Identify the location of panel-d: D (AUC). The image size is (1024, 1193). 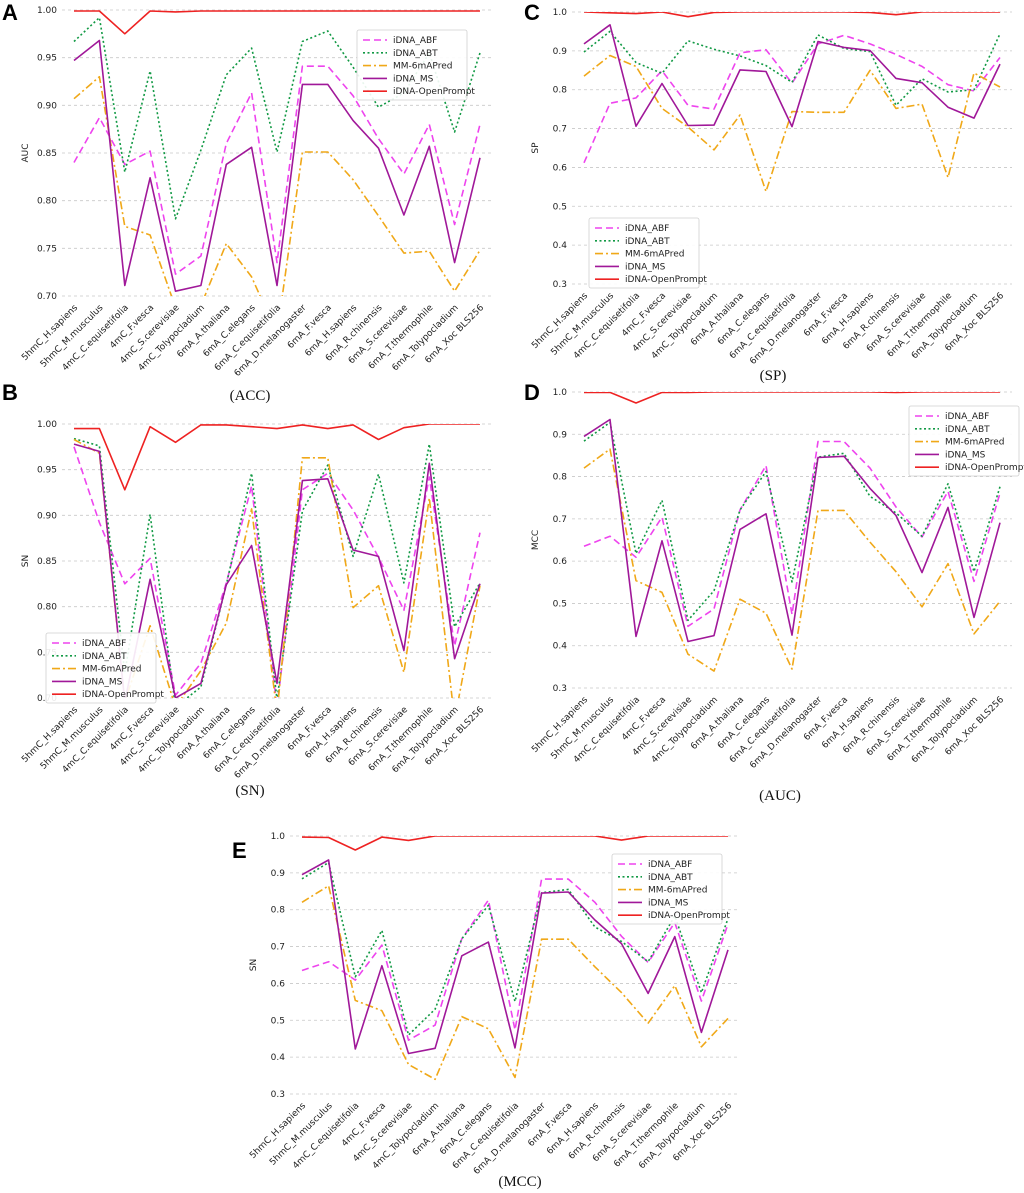
(662, 592).